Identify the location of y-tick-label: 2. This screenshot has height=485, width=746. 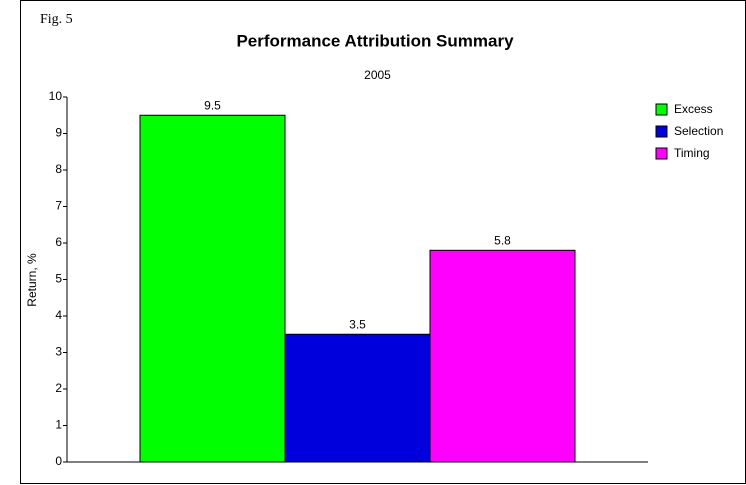
(58, 388).